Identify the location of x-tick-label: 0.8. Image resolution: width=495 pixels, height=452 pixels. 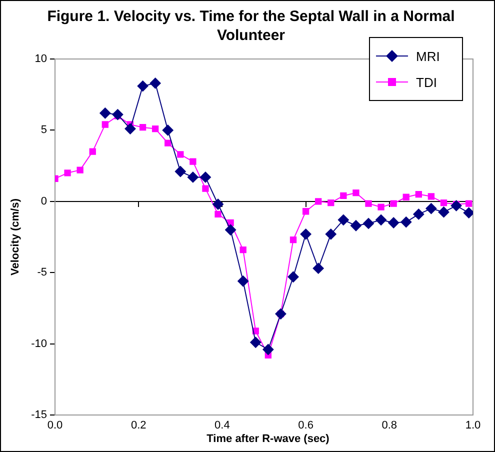
(390, 426).